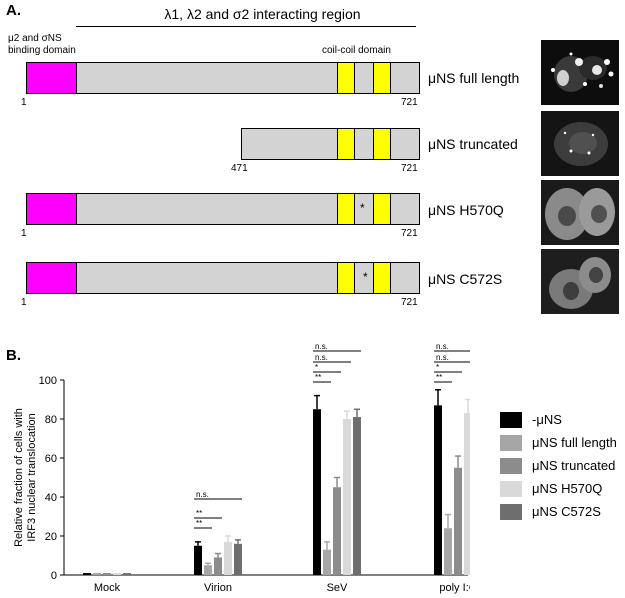 The height and width of the screenshot is (598, 625). What do you see at coordinates (223, 209) in the screenshot?
I see `construct-h570q-bar: *` at bounding box center [223, 209].